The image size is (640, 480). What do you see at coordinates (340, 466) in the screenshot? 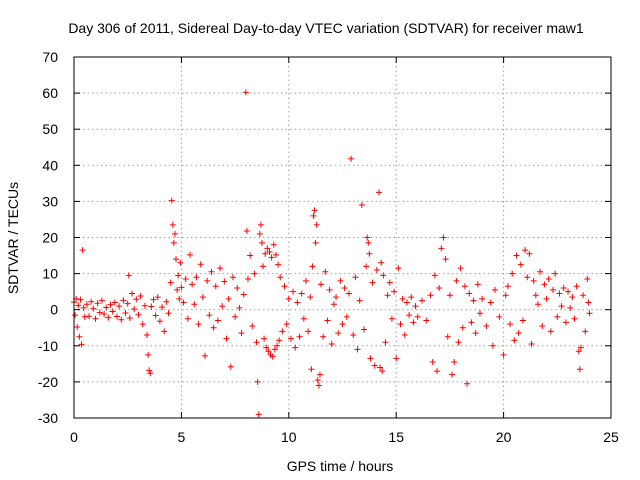
I see `x-axis-label: GPS time / hours` at bounding box center [340, 466].